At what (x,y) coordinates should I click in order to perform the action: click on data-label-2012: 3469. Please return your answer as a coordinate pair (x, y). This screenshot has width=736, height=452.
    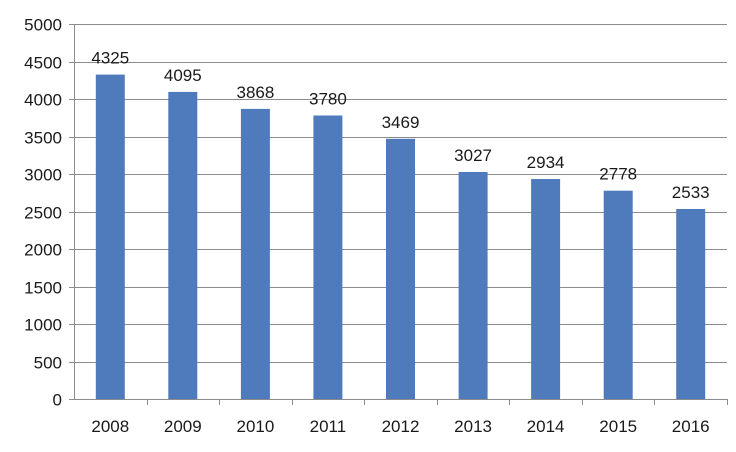
    Looking at the image, I should click on (401, 122).